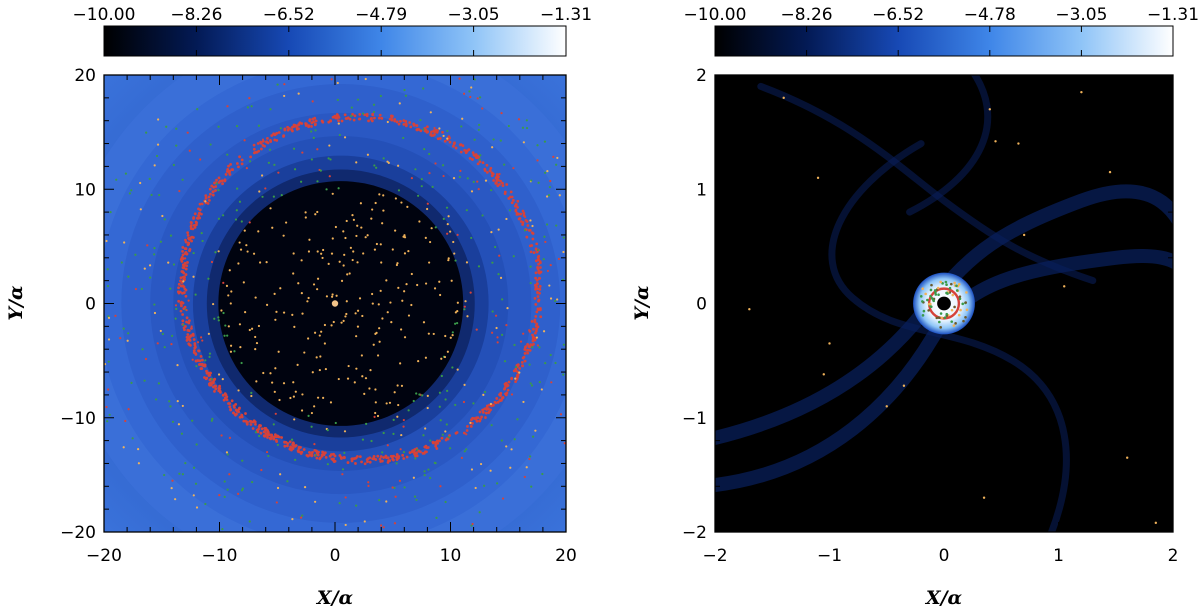  What do you see at coordinates (949, 336) in the screenshot?
I see `gas-stream` at bounding box center [949, 336].